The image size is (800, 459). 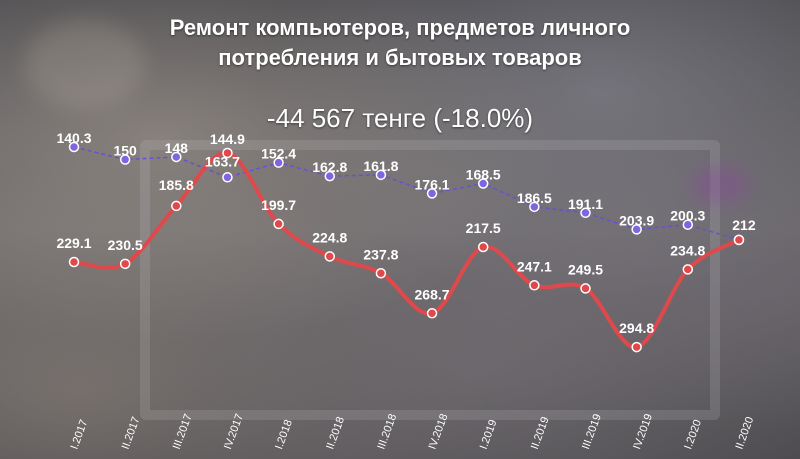 I want to click on x-tick-label-II.2017: II.2017, so click(x=131, y=433).